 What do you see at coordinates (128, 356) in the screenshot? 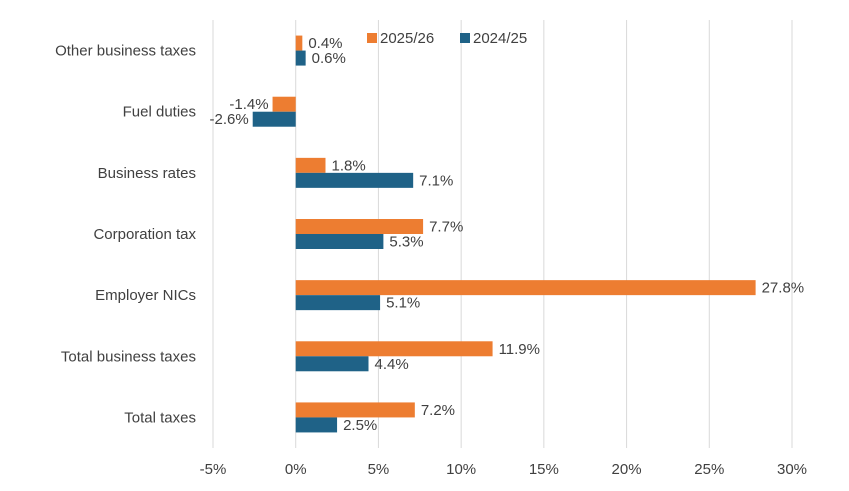
I see `category-label: Total business taxes` at bounding box center [128, 356].